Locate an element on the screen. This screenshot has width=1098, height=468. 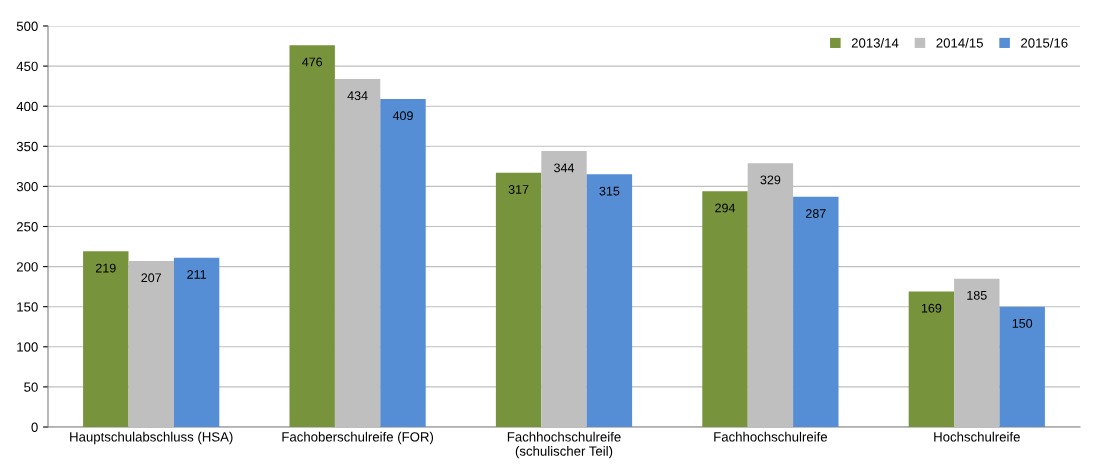
y-tick-label: 100 is located at coordinates (27, 347).